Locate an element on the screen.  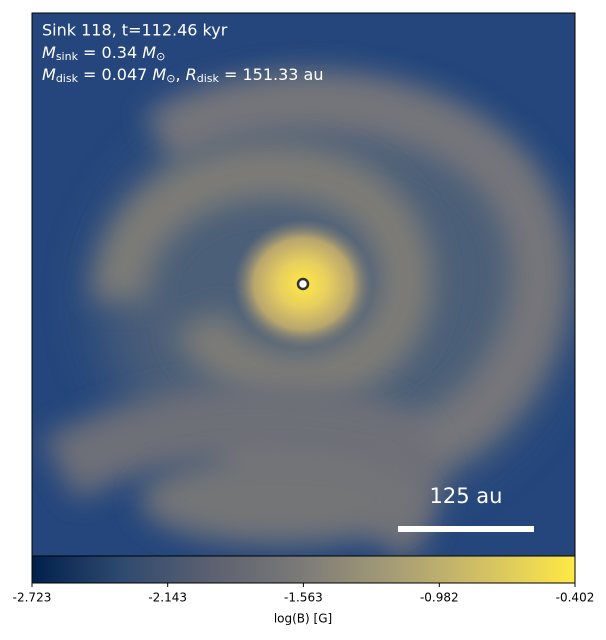
sink-marker is located at coordinates (303, 284).